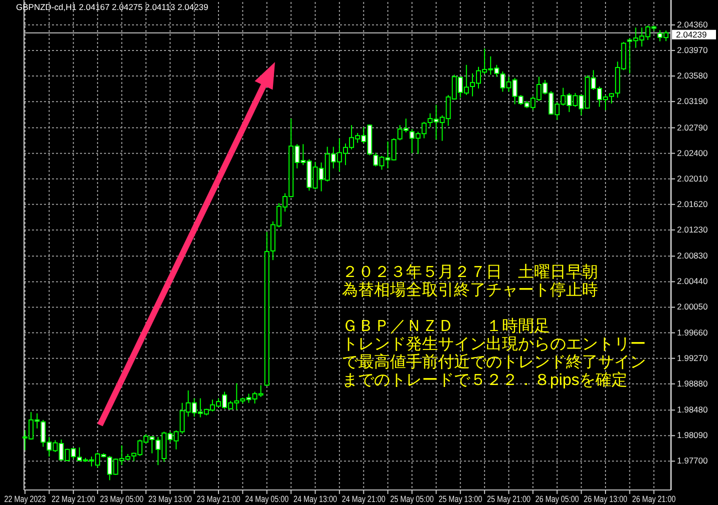  I want to click on y-tick-label: 1.98480, so click(692, 409).